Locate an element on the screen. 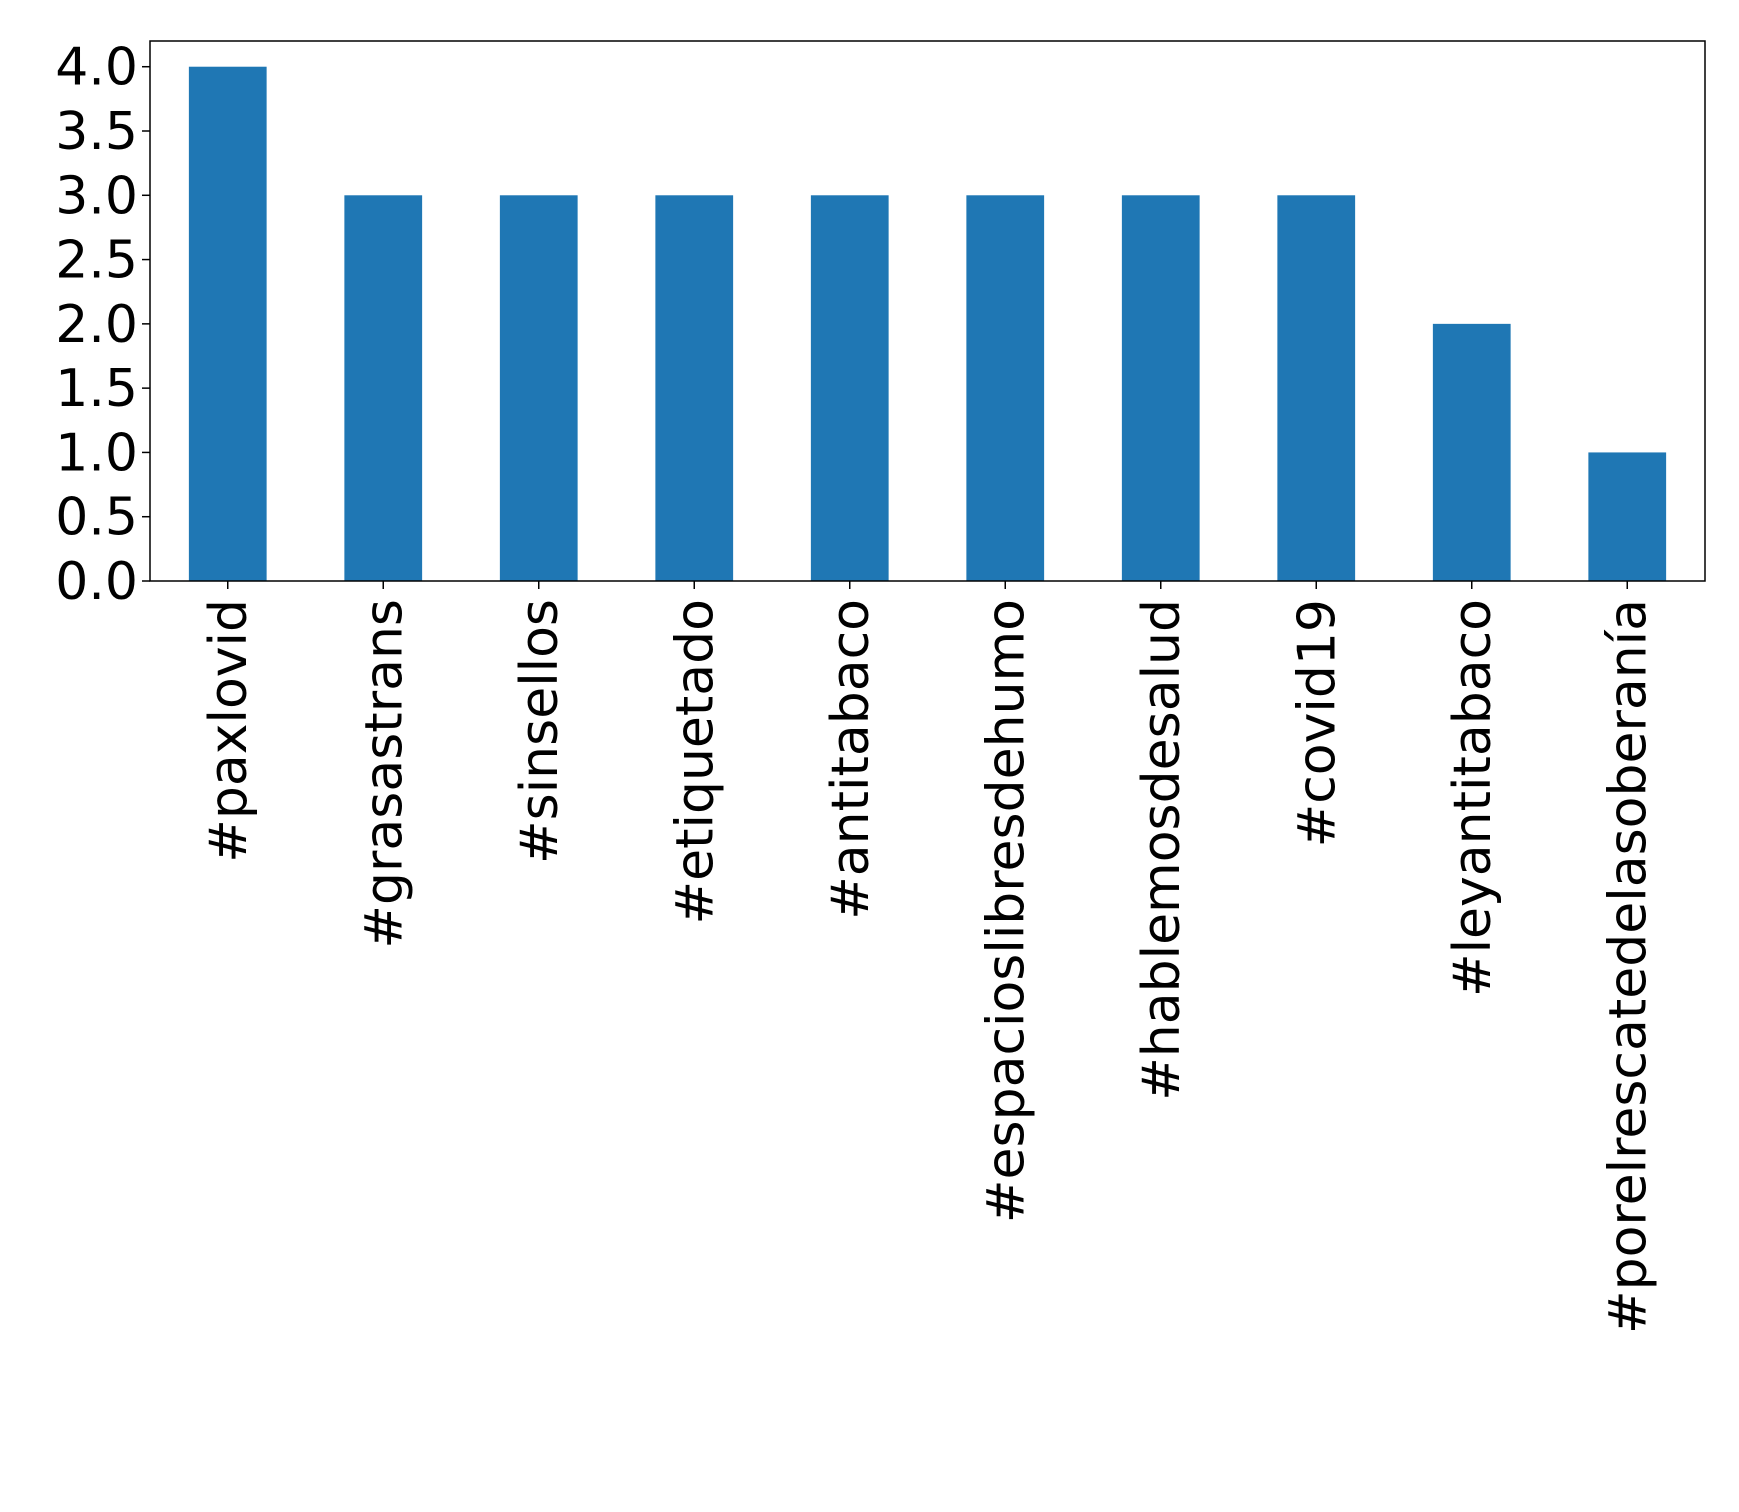 This screenshot has width=1739, height=1512. bar-leyantitabaco is located at coordinates (1471, 452).